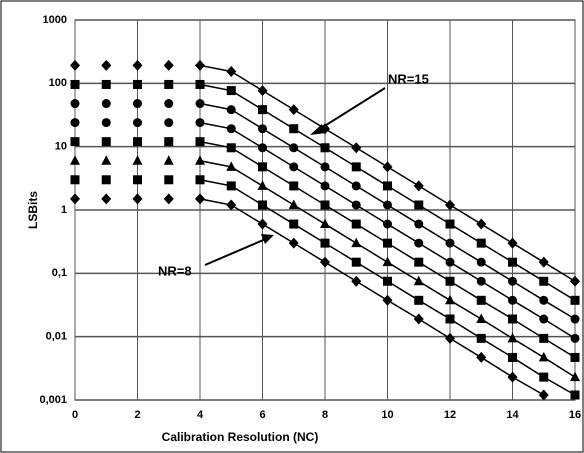 The height and width of the screenshot is (453, 584). I want to click on x-tick-label: 8, so click(325, 415).